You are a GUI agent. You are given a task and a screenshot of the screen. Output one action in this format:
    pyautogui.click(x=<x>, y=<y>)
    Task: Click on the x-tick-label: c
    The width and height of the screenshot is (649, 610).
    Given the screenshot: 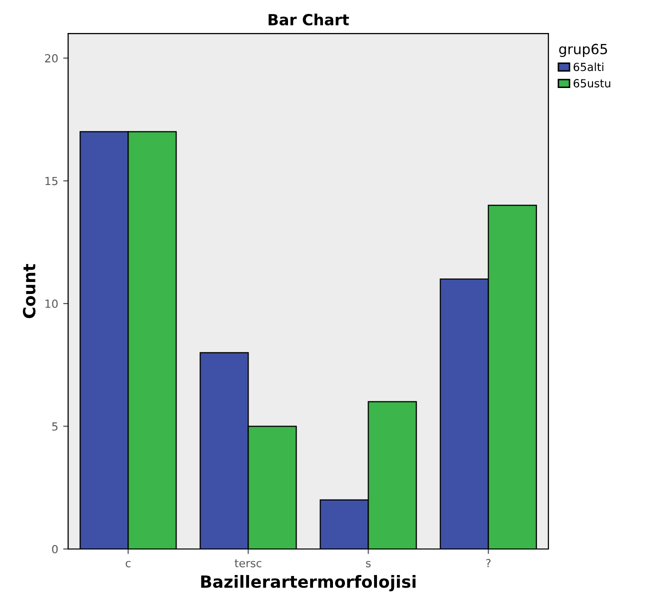 What is the action you would take?
    pyautogui.click(x=128, y=564)
    